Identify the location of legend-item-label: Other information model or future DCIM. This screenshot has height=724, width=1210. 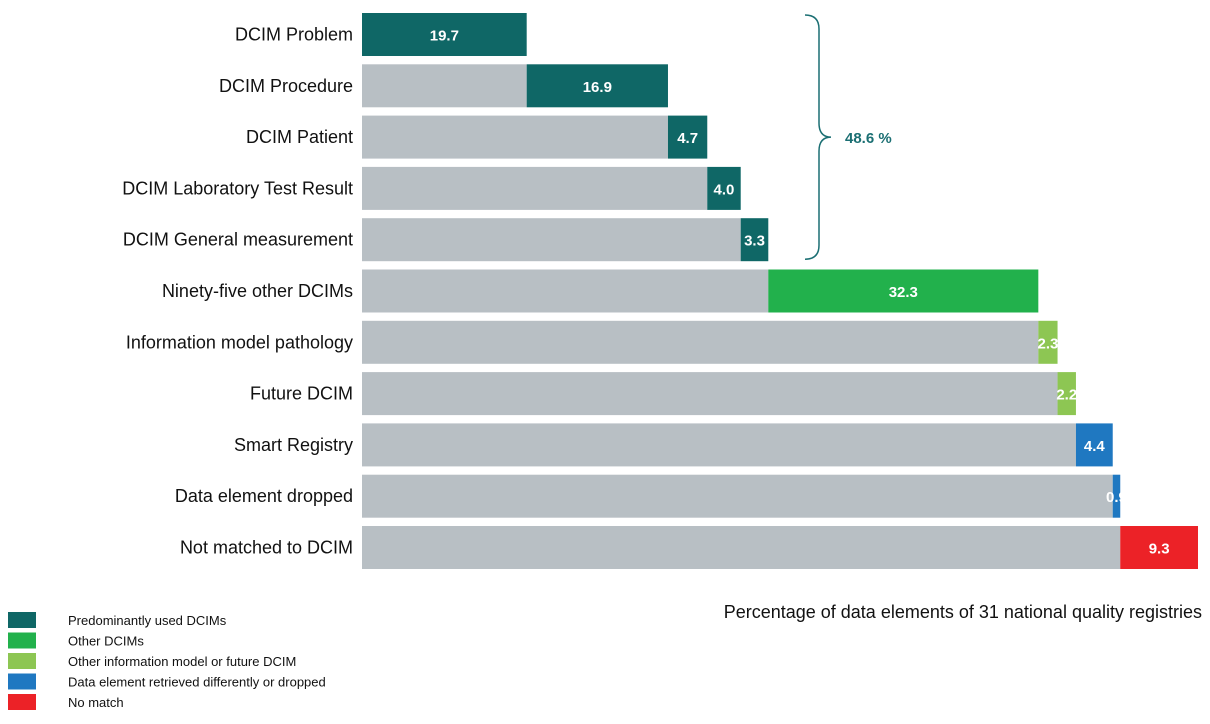
(182, 661).